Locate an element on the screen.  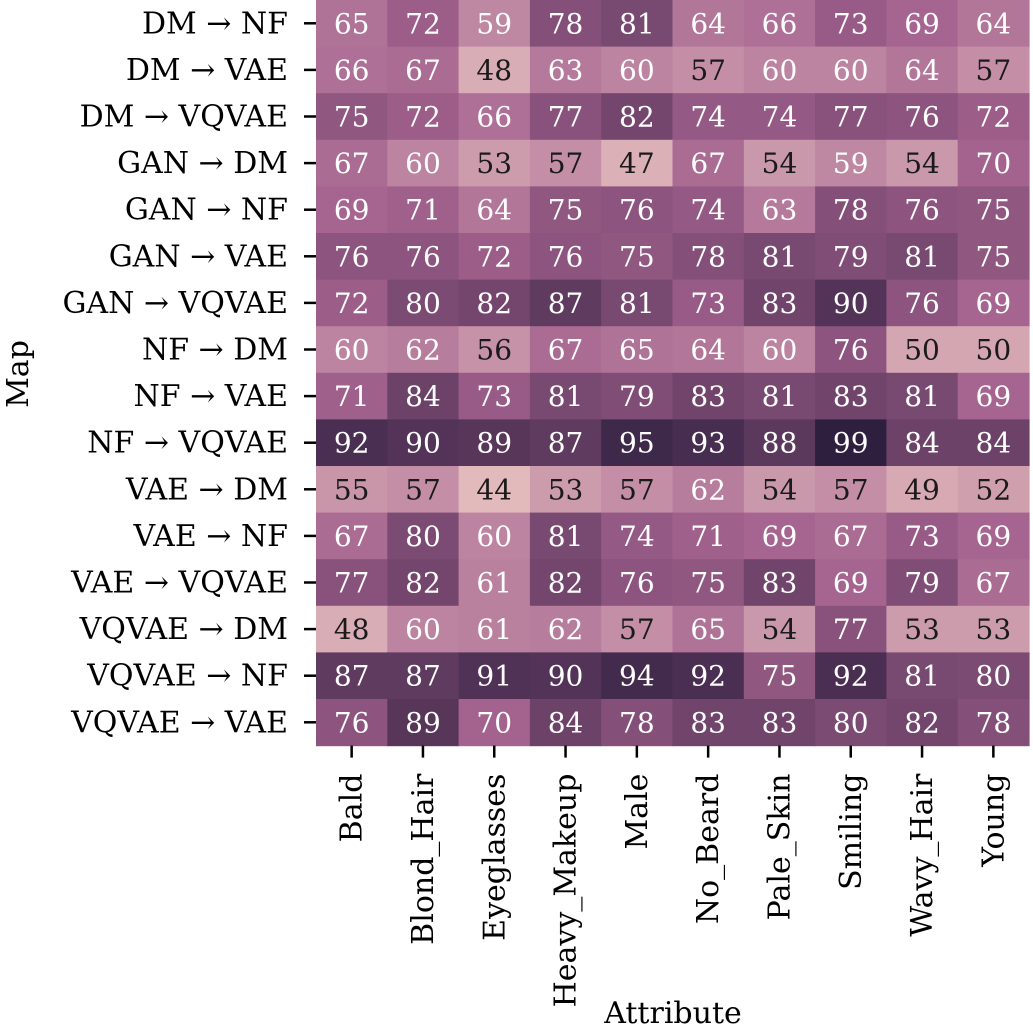
y-tick-label: VAE → NF is located at coordinates (210, 536).